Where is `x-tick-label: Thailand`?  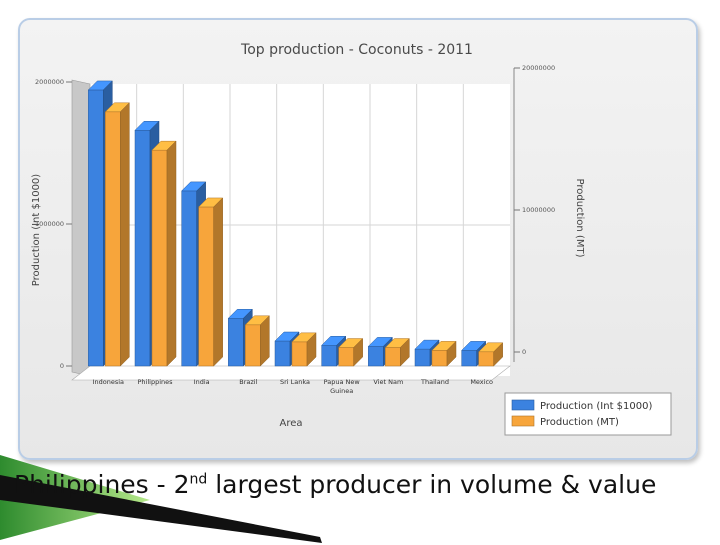
x-tick-label: Thailand is located at coordinates (434, 382).